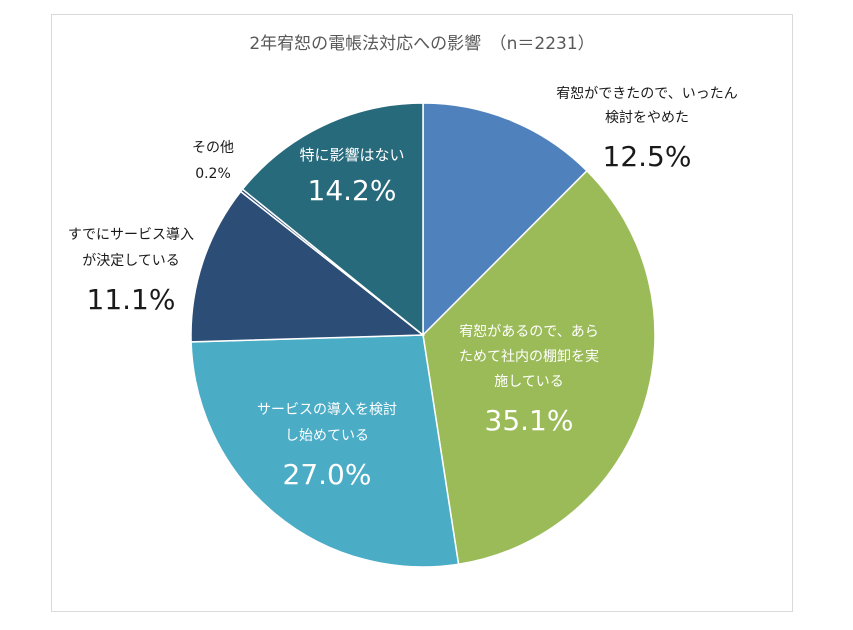  I want to click on slice-label-0-line-0: 宥恕ができたので、いったん, so click(646, 93).